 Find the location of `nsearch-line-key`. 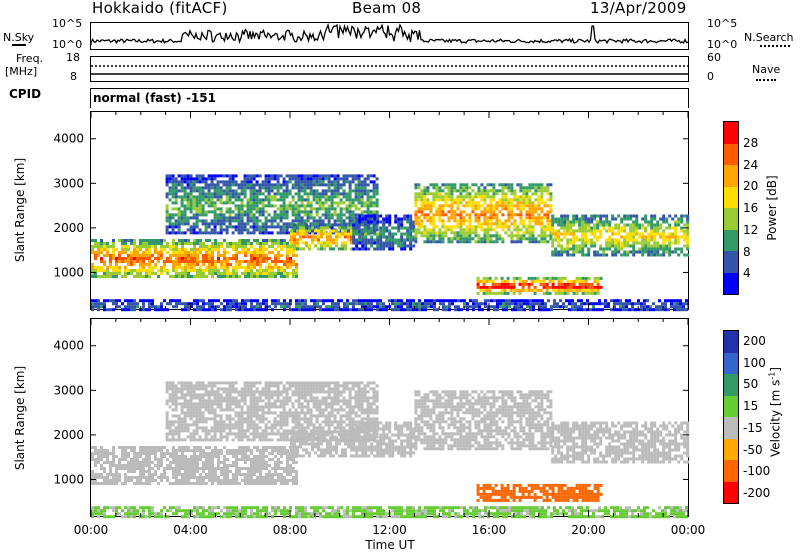

nsearch-line-key is located at coordinates (775, 46).